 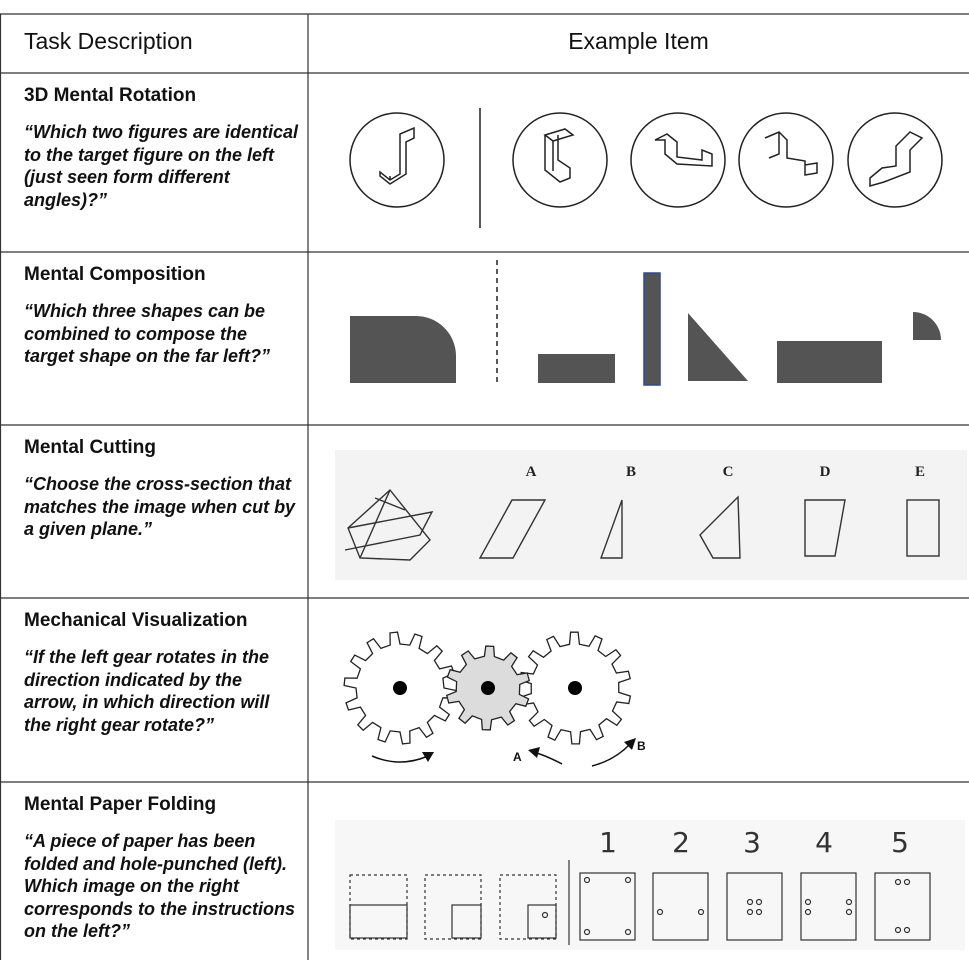 I want to click on task-title: Mental Composition, so click(x=115, y=274).